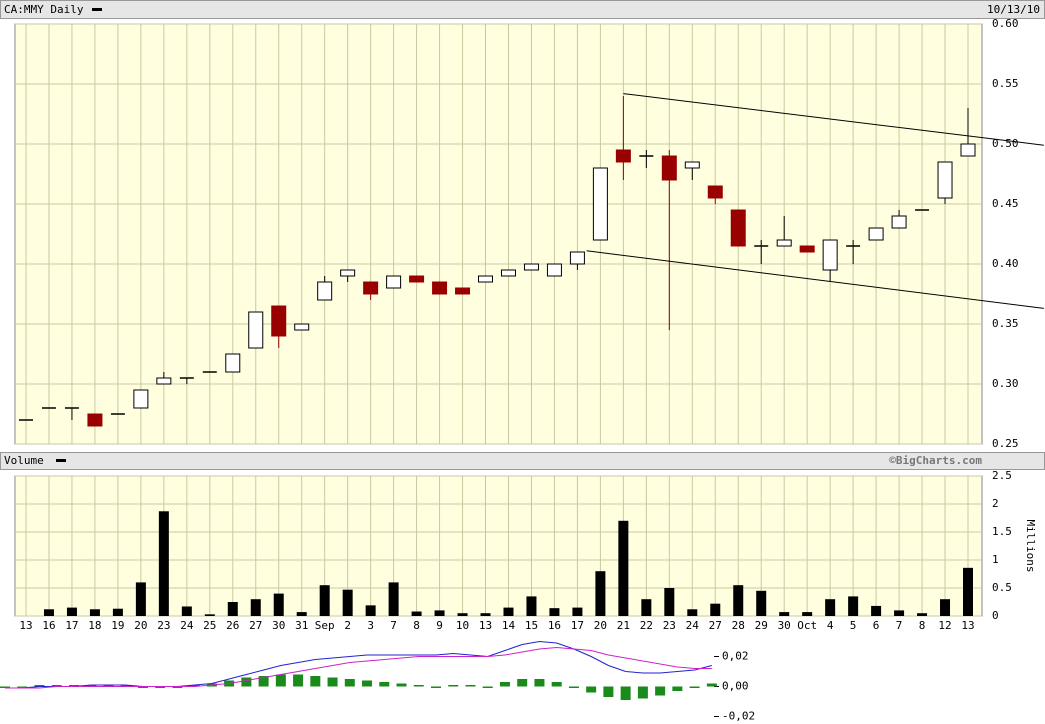  I want to click on volume-title: Volume, so click(24, 460).